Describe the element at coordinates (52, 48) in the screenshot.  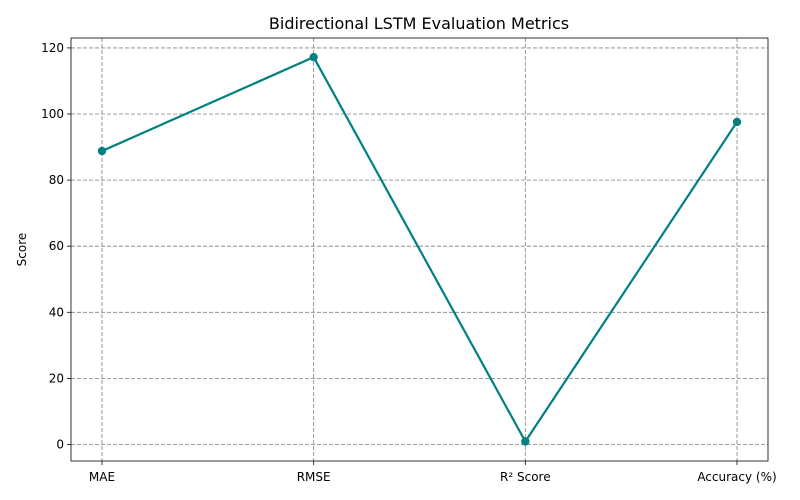
I see `y-tick-label: 120` at that location.